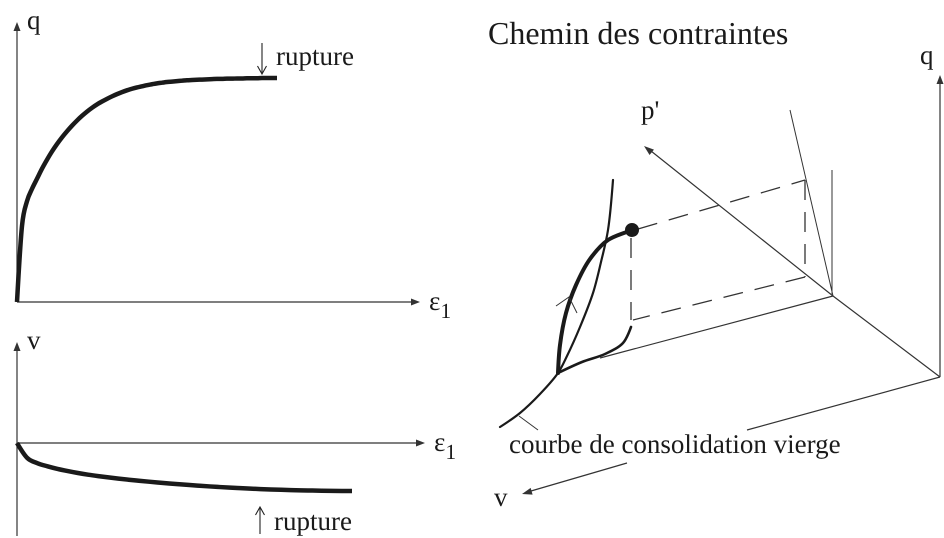 The width and height of the screenshot is (944, 538). Describe the element at coordinates (34, 340) in the screenshot. I see `y-axis-title: v` at that location.